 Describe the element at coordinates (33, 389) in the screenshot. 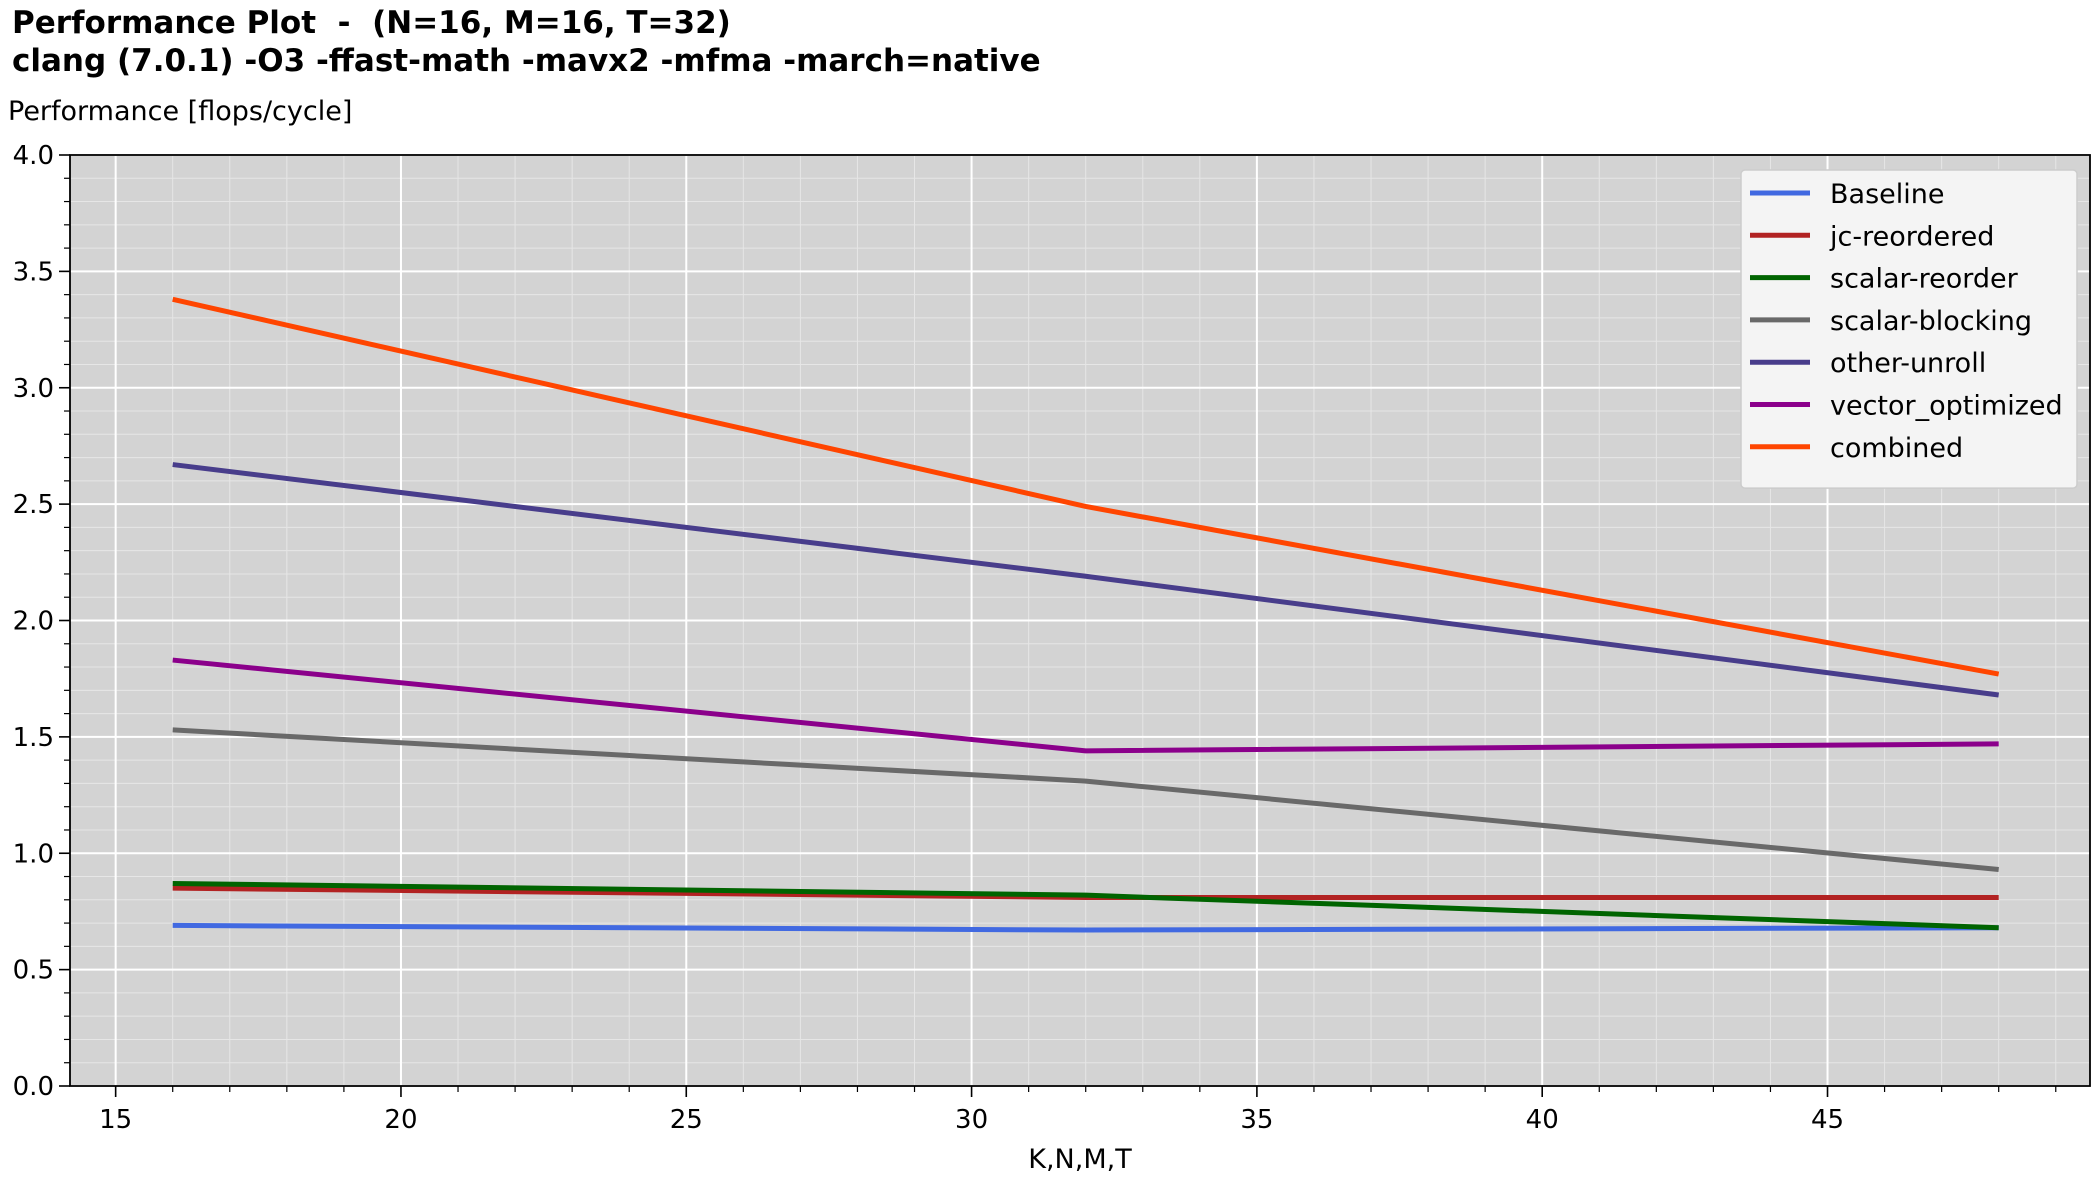

I see `y-tick-label: 3.0` at that location.